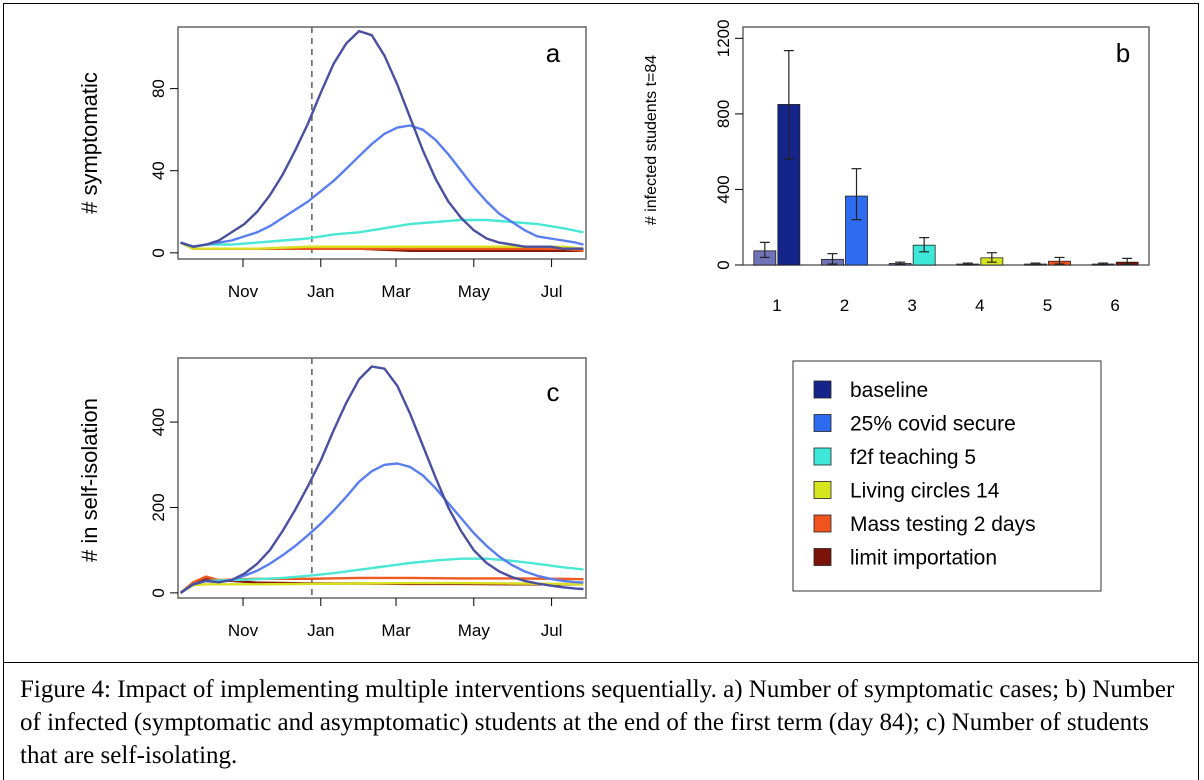 This screenshot has width=1204, height=780. What do you see at coordinates (1114, 305) in the screenshot?
I see `panel-b-xtick-label: 6` at bounding box center [1114, 305].